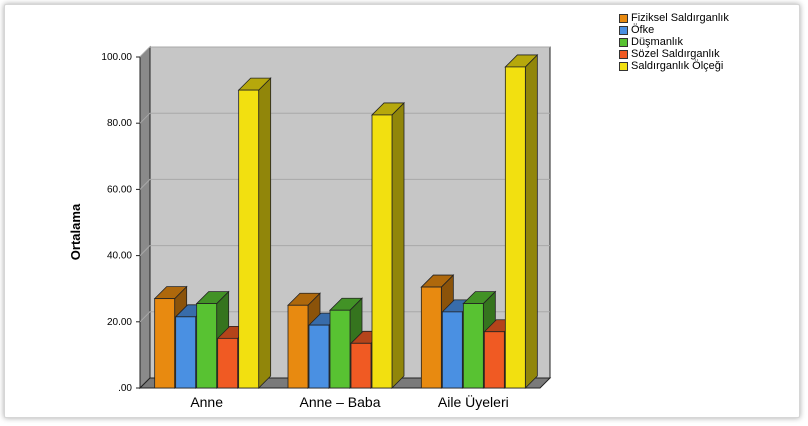 This screenshot has width=808, height=426. I want to click on legend-item-sozel: Sözel Saldırganlık, so click(674, 54).